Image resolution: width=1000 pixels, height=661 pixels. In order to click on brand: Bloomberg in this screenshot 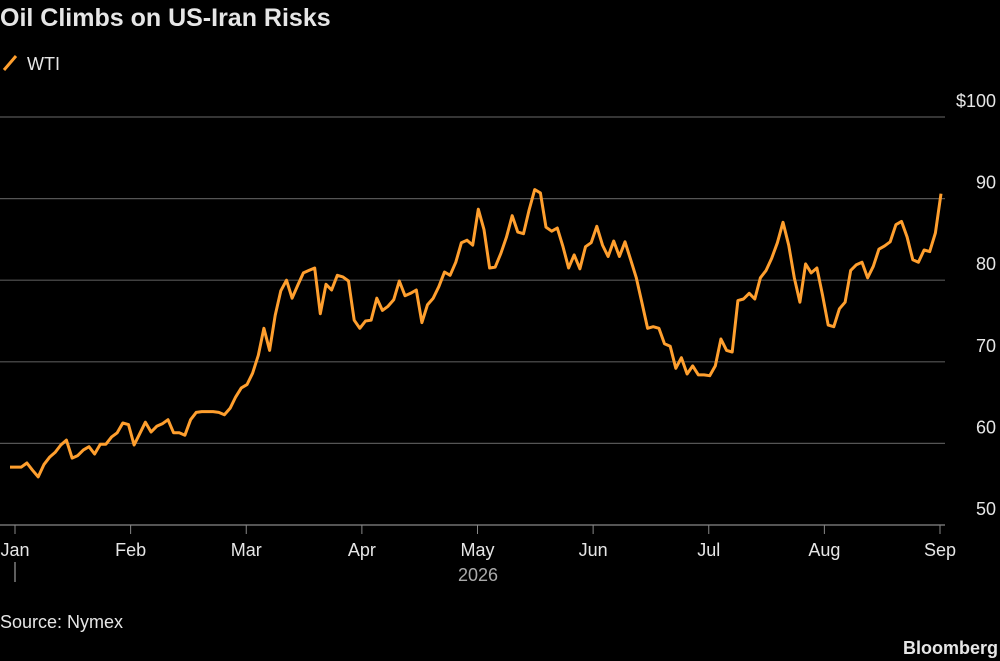, I will do `click(950, 648)`.